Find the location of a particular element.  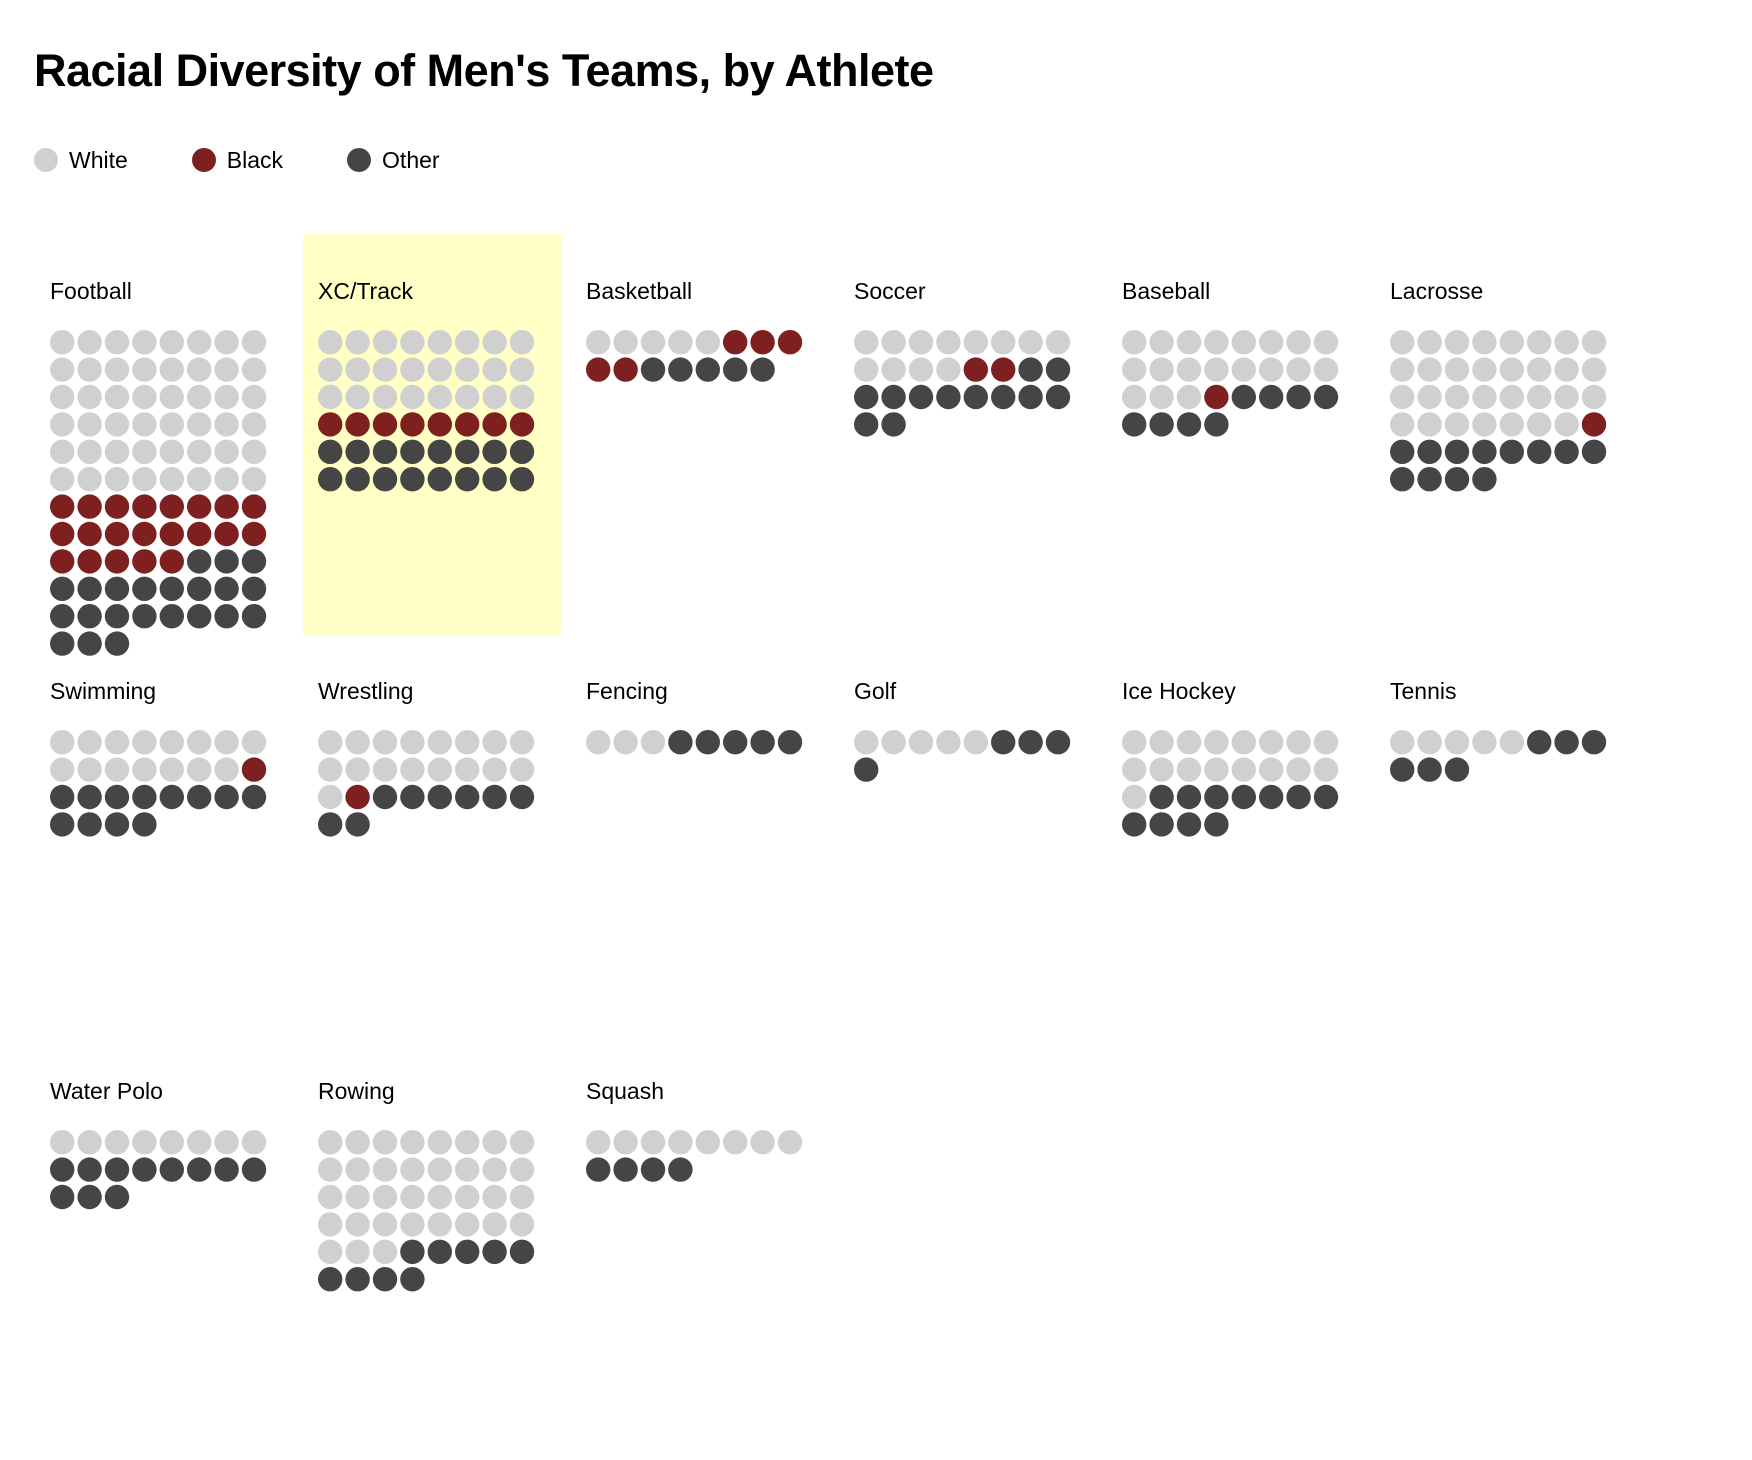

team-panel-lacrosse: Lacrosse is located at coordinates (1520, 470).